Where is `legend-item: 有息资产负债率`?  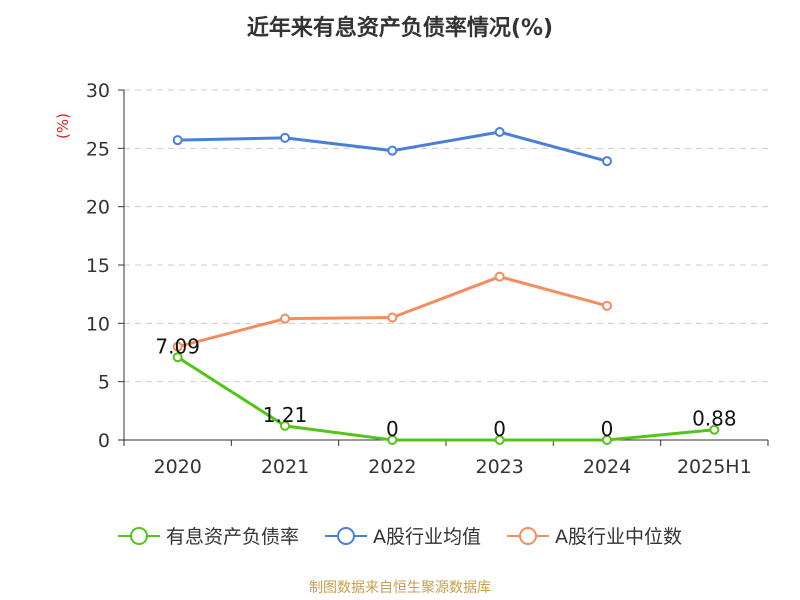 legend-item: 有息资产负债率 is located at coordinates (208, 535).